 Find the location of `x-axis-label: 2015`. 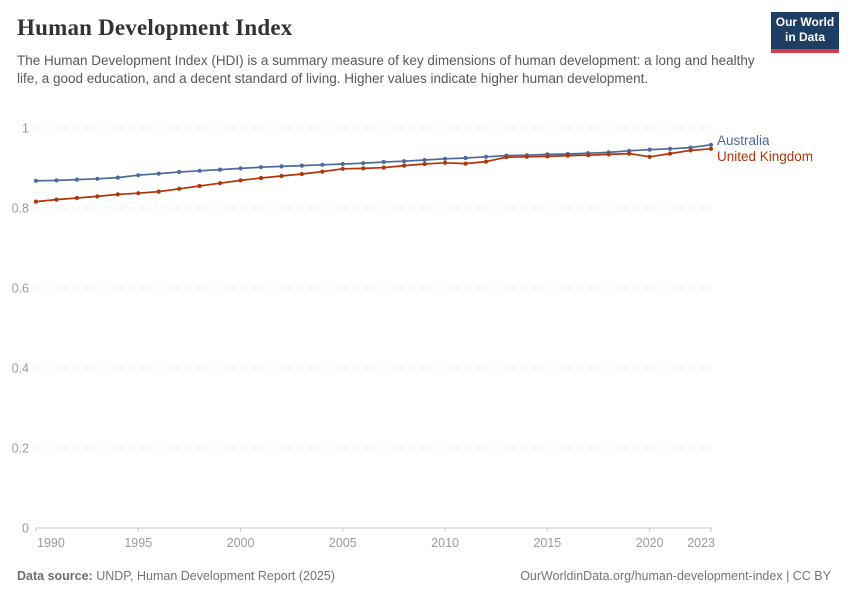

x-axis-label: 2015 is located at coordinates (547, 543).